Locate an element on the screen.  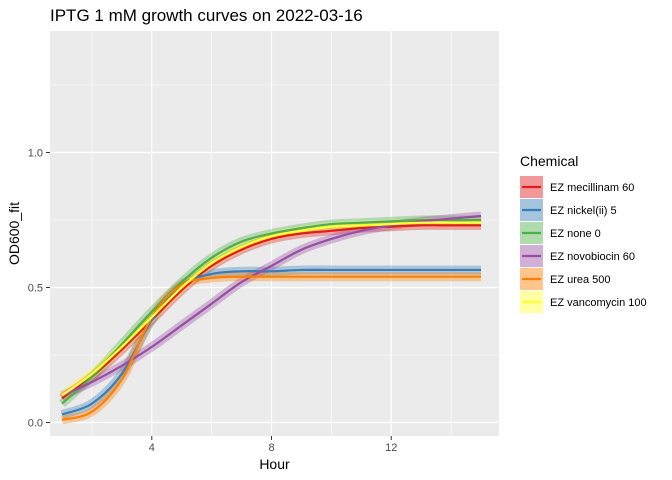
x-tick-label: 8 is located at coordinates (271, 448).